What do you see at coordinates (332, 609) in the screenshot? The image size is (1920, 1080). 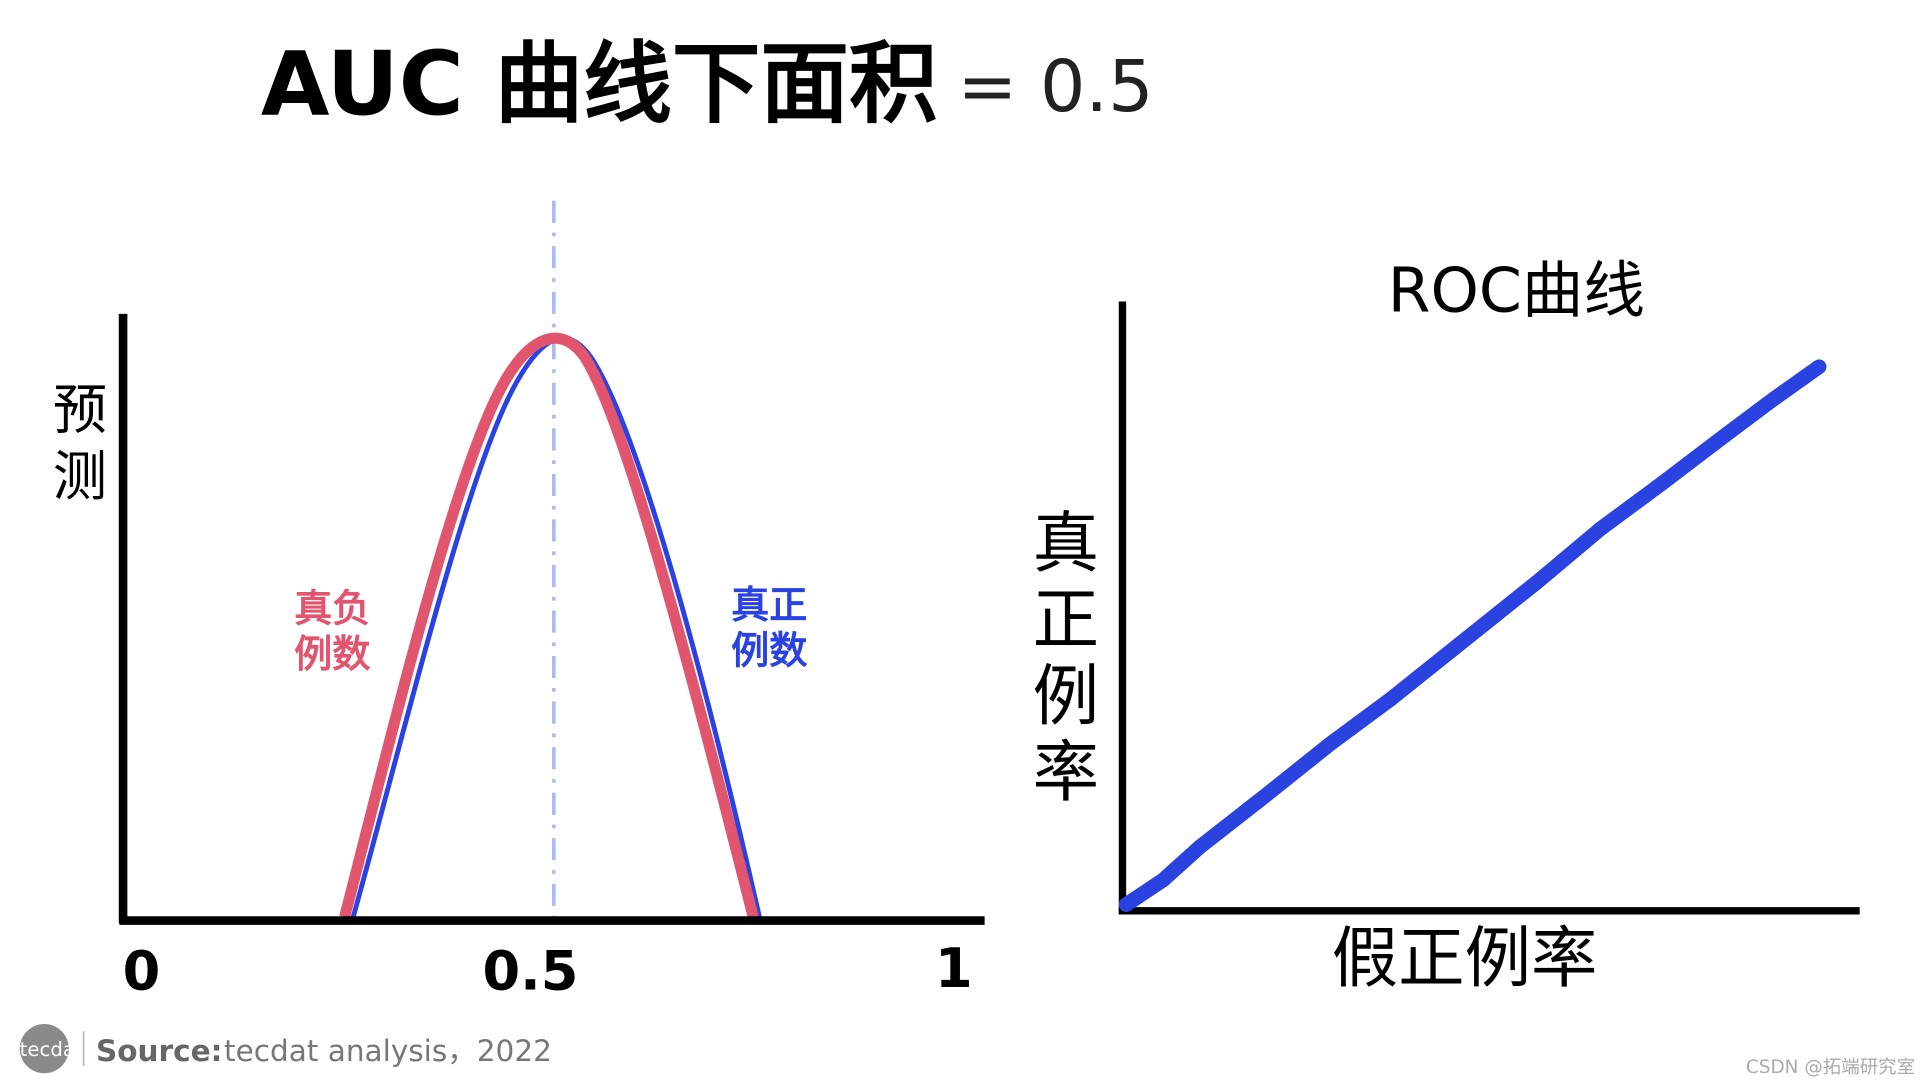 I see `negative-label: 真负` at bounding box center [332, 609].